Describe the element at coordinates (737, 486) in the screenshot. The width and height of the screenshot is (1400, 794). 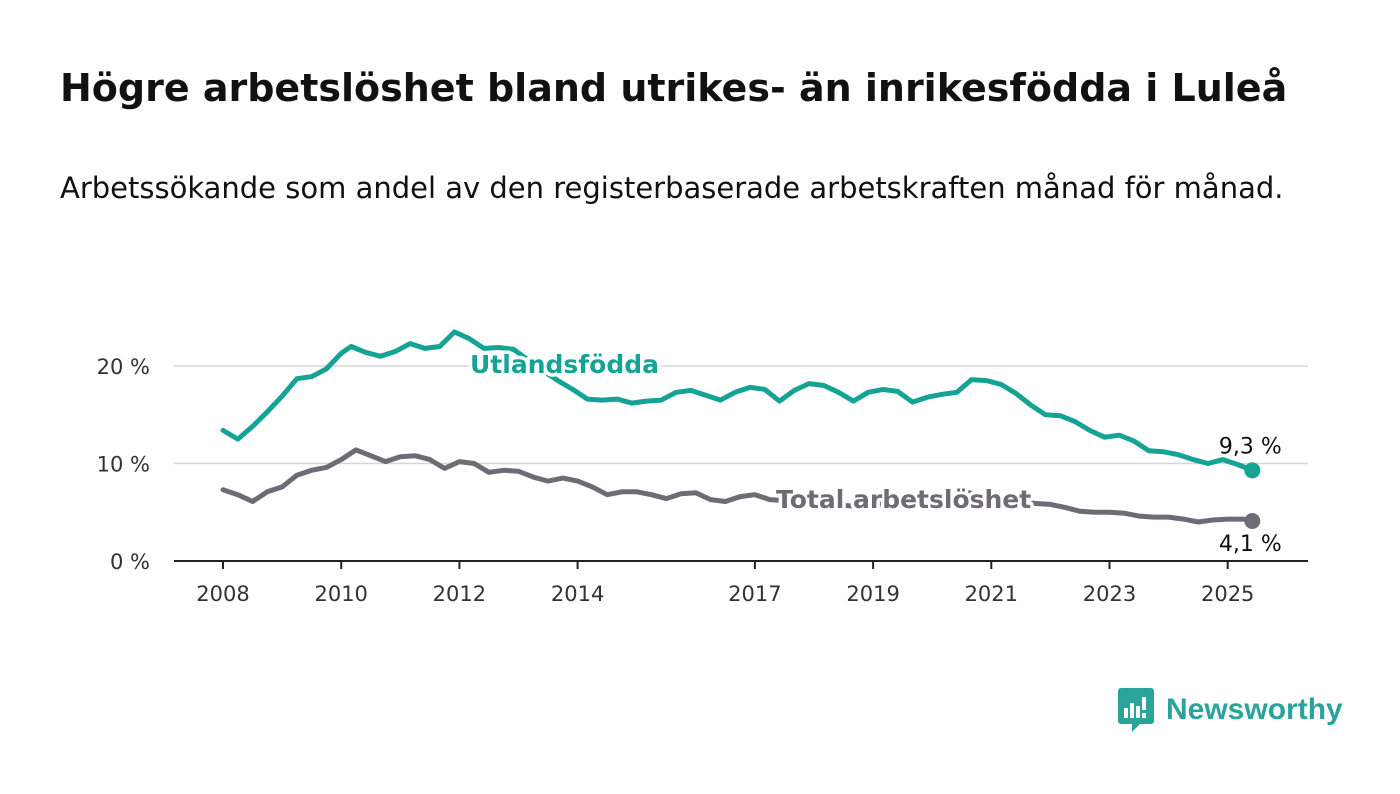
I see `series-line-total` at that location.